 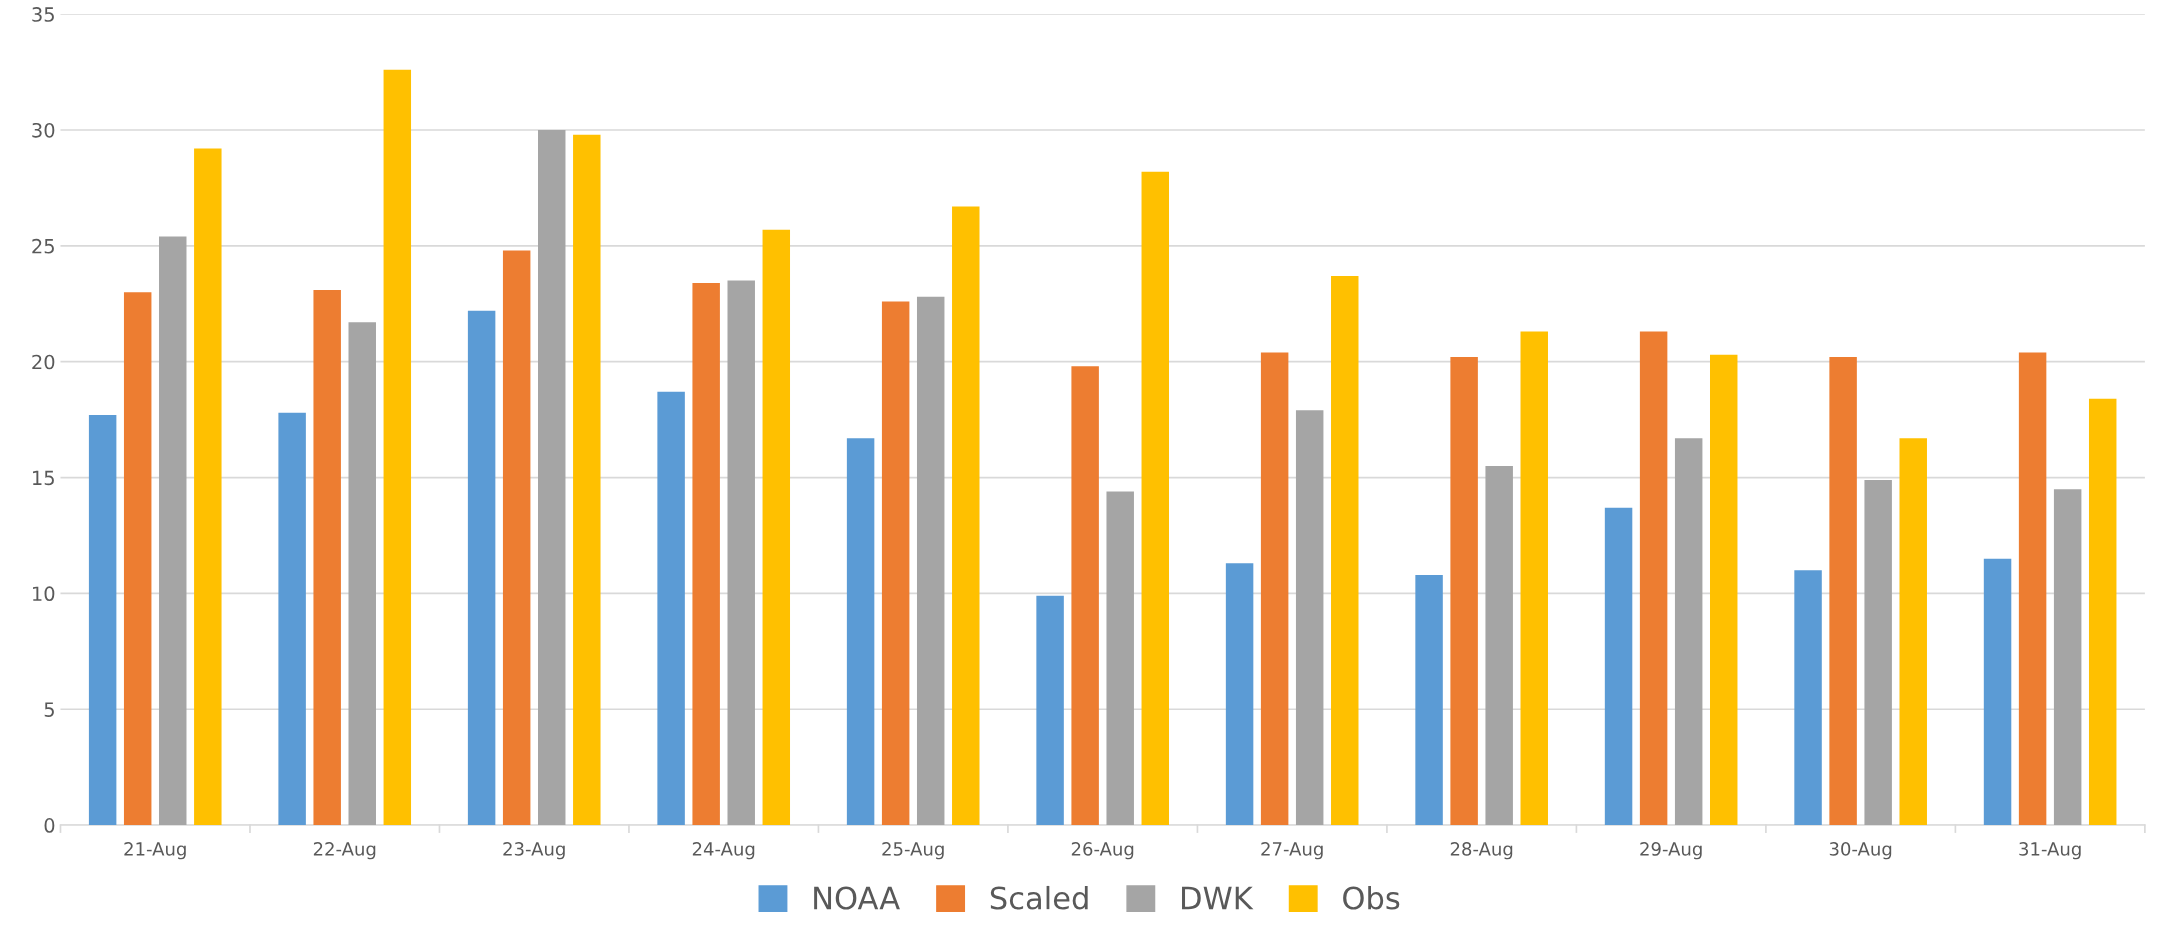 I want to click on legend-label: DWK, so click(x=1218, y=898).